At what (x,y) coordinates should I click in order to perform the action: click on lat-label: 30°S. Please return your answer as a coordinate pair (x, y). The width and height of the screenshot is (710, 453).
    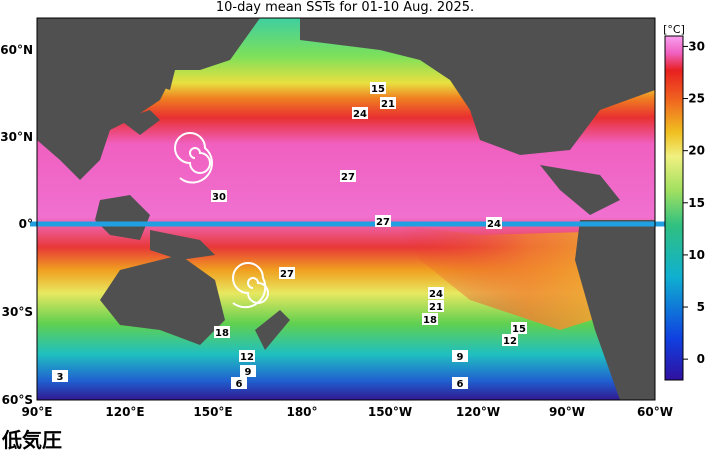
    Looking at the image, I should click on (17, 312).